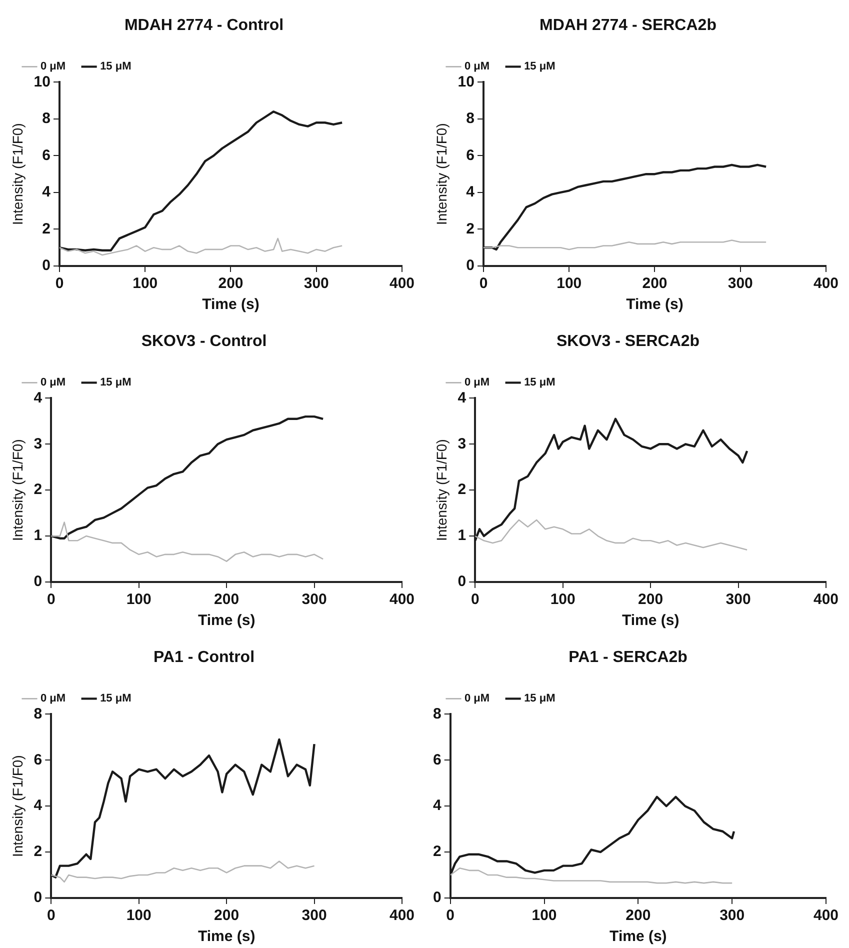 Image resolution: width=849 pixels, height=948 pixels. What do you see at coordinates (628, 657) in the screenshot?
I see `chart-title: PA1 - SERCA2b` at bounding box center [628, 657].